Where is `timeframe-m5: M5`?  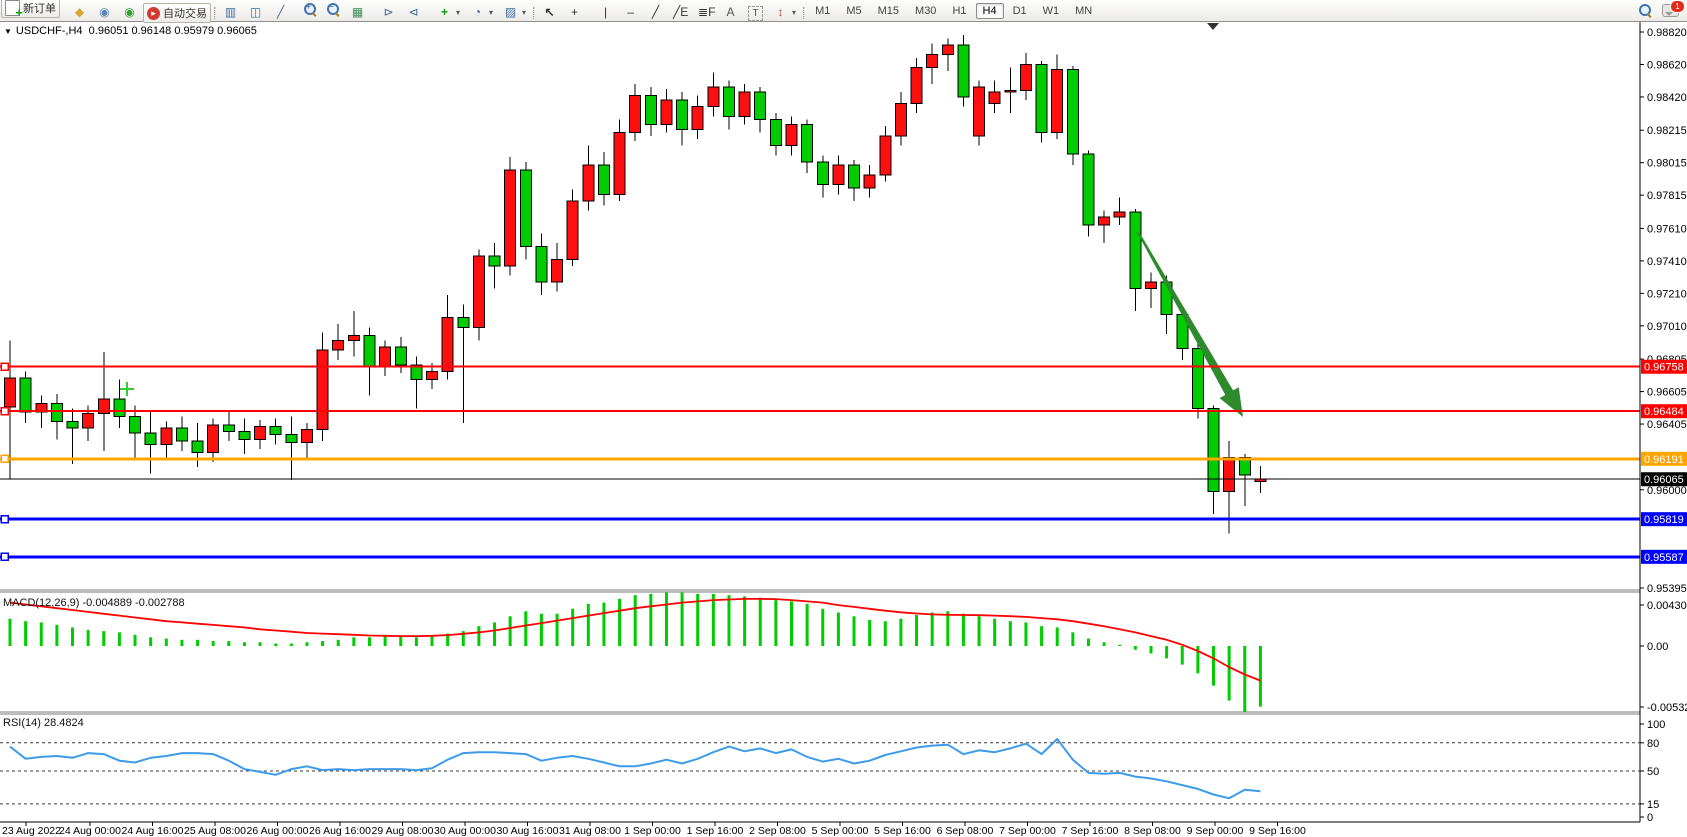
timeframe-m5: M5 is located at coordinates (854, 10).